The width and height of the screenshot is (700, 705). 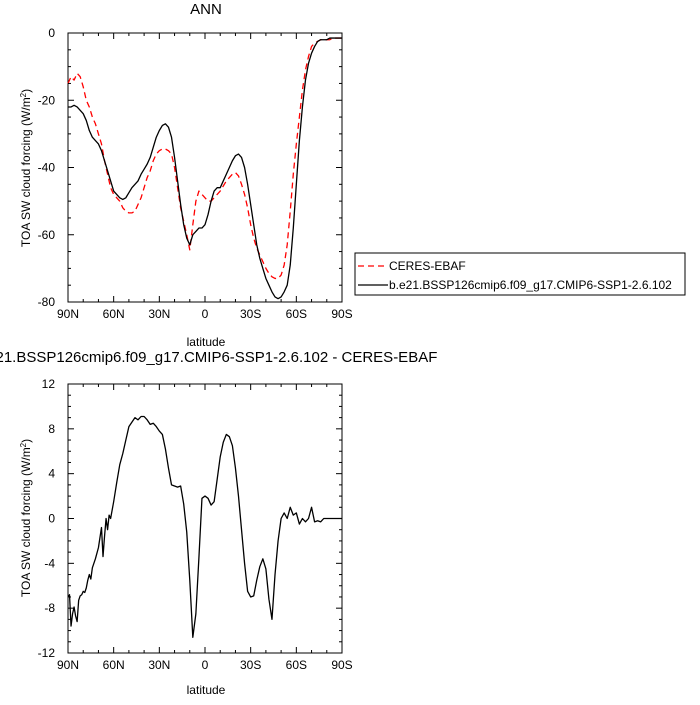 I want to click on panel-2-y-axis-label: TOA SW cloud forcing (W/m2), so click(x=26, y=518).